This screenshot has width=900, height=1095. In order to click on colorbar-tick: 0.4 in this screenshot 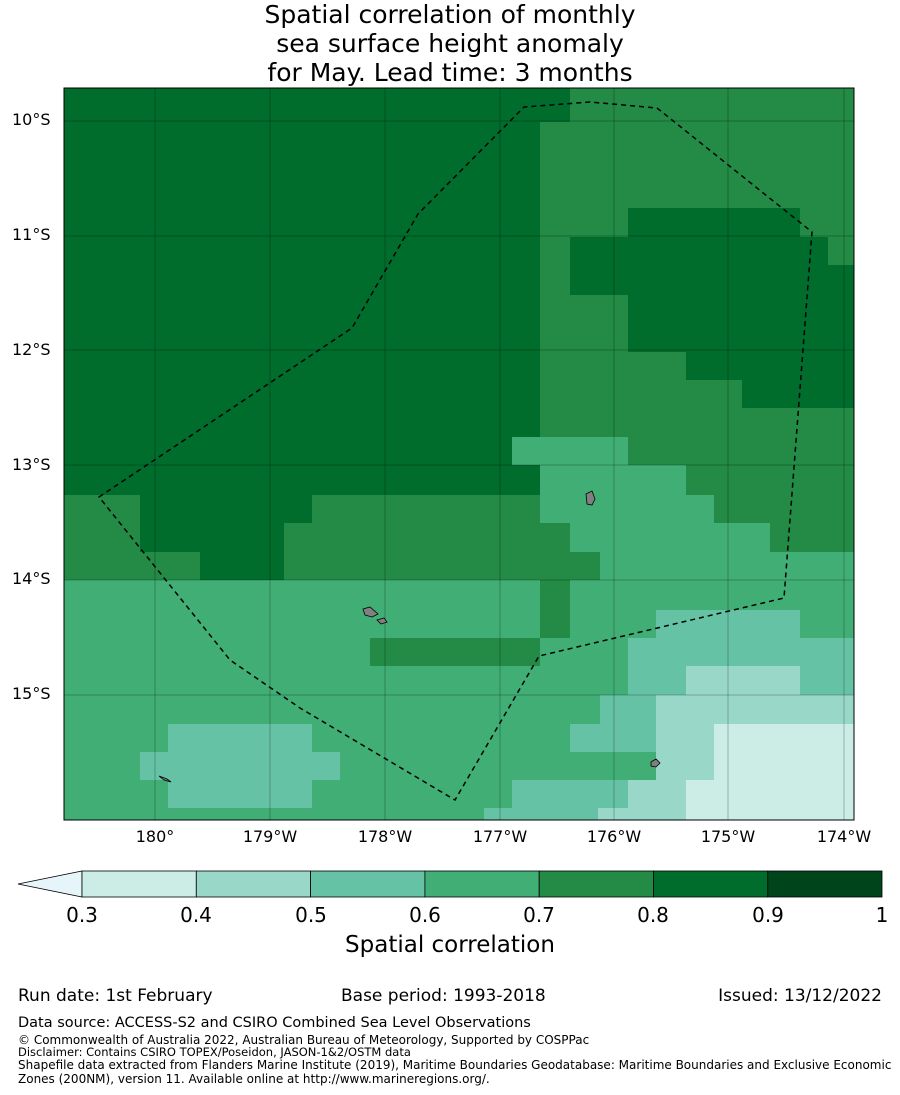, I will do `click(196, 915)`.